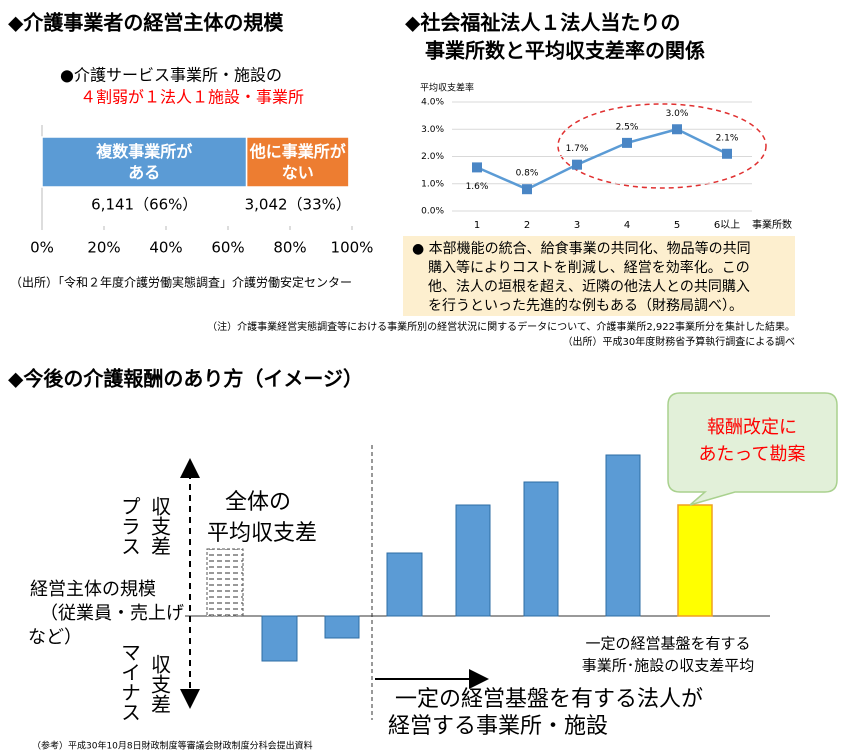 Image resolution: width=841 pixels, height=754 pixels. What do you see at coordinates (172, 746) in the screenshot?
I see `footer: （参考）平成30年10月8日財政制度等審議会財政制度分科会提出資料` at bounding box center [172, 746].